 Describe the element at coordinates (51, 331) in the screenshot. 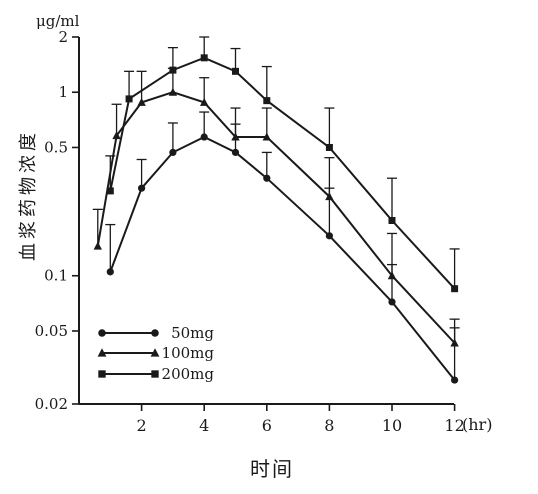

I see `y-tick-label: 0.05` at that location.